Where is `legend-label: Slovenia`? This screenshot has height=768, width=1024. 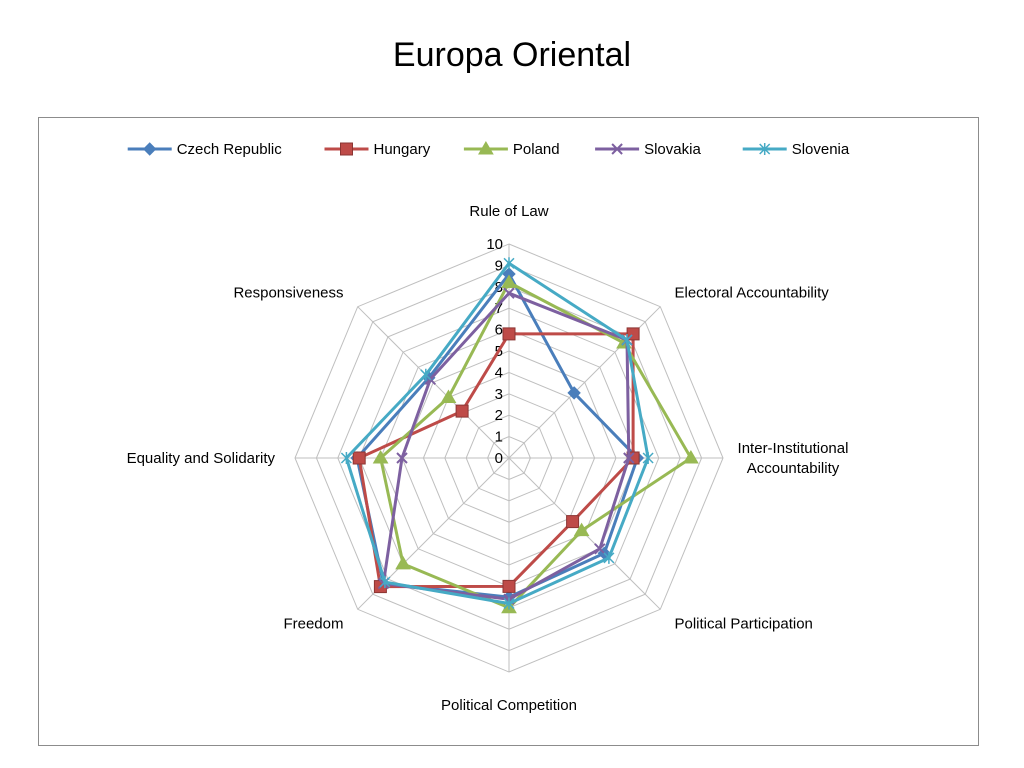 legend-label: Slovenia is located at coordinates (821, 149).